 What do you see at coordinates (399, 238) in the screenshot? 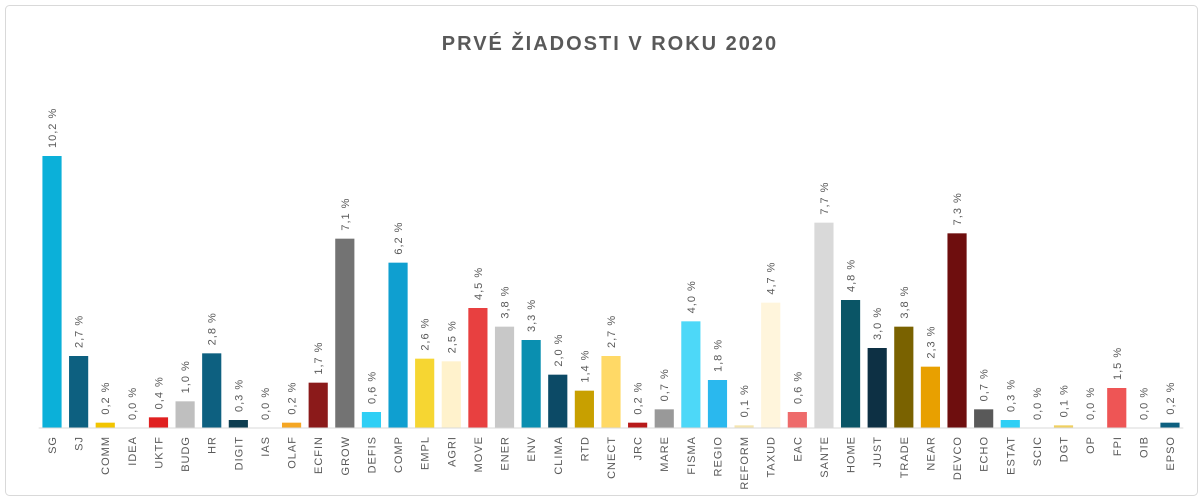
I see `value-label: 6,2 %` at bounding box center [399, 238].